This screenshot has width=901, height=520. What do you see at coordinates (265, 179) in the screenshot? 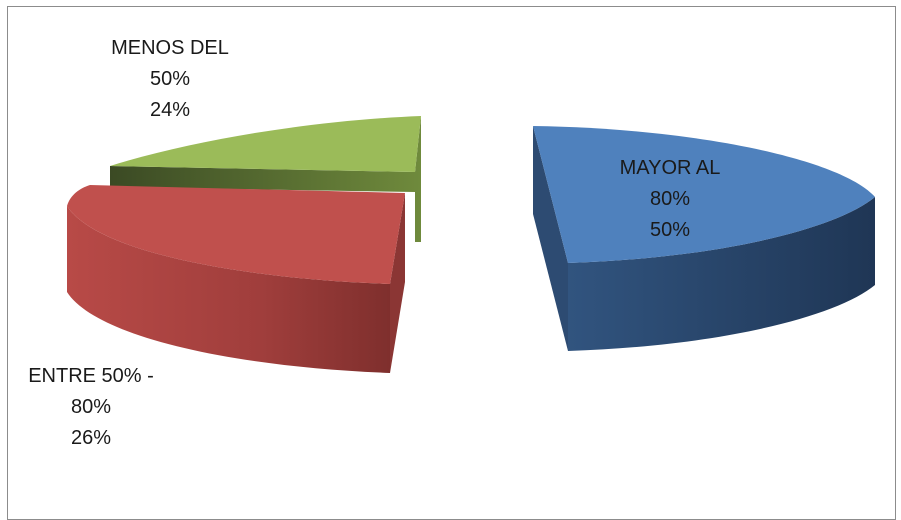
I see `slice-menos-del-50-side` at bounding box center [265, 179].